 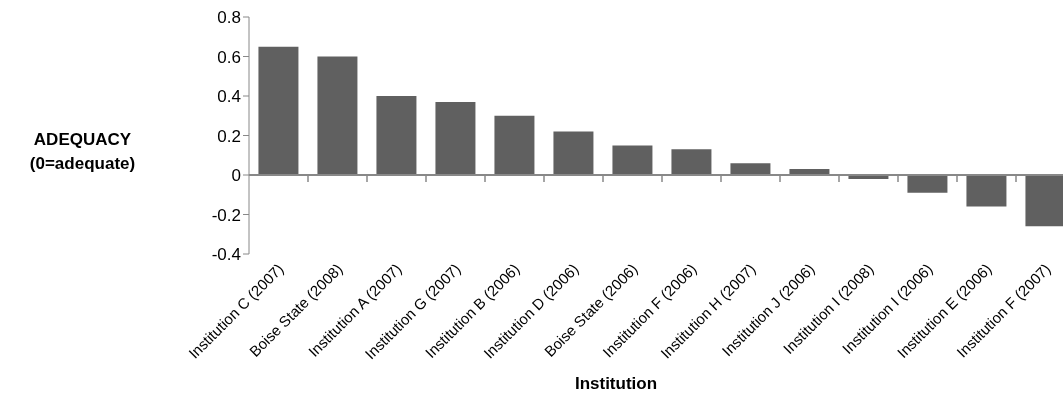 What do you see at coordinates (229, 97) in the screenshot?
I see `y-tick-label: 0.4` at bounding box center [229, 97].